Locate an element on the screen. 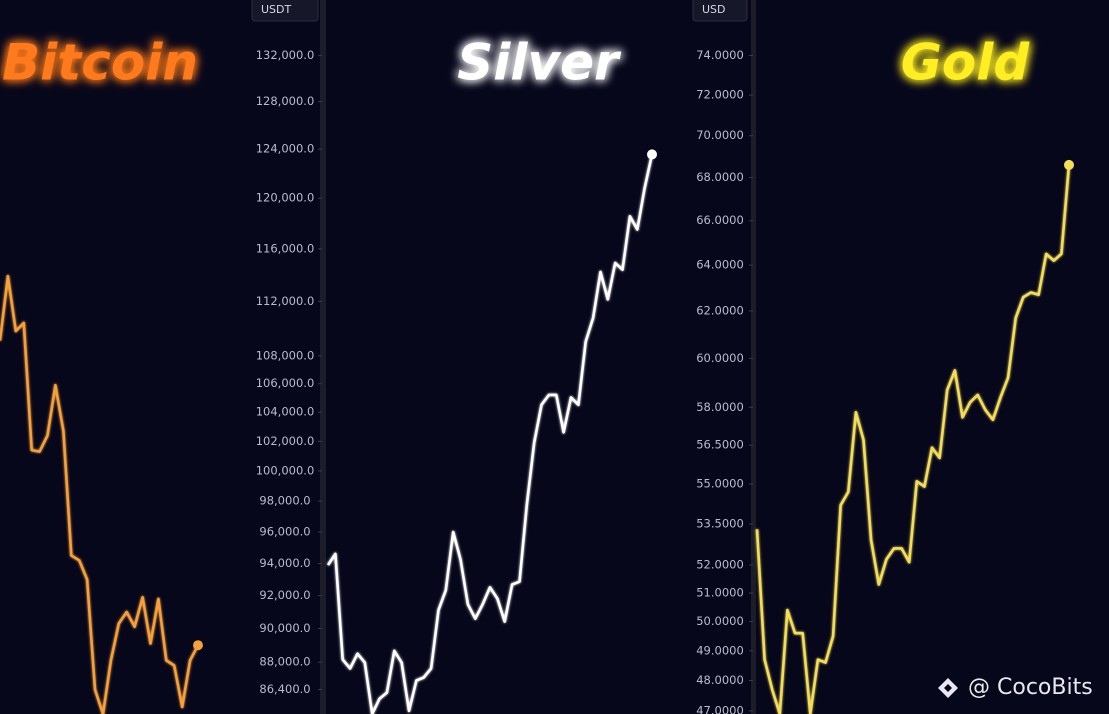 This screenshot has height=714, width=1109. y-tick-label: 68.0000 is located at coordinates (720, 177).